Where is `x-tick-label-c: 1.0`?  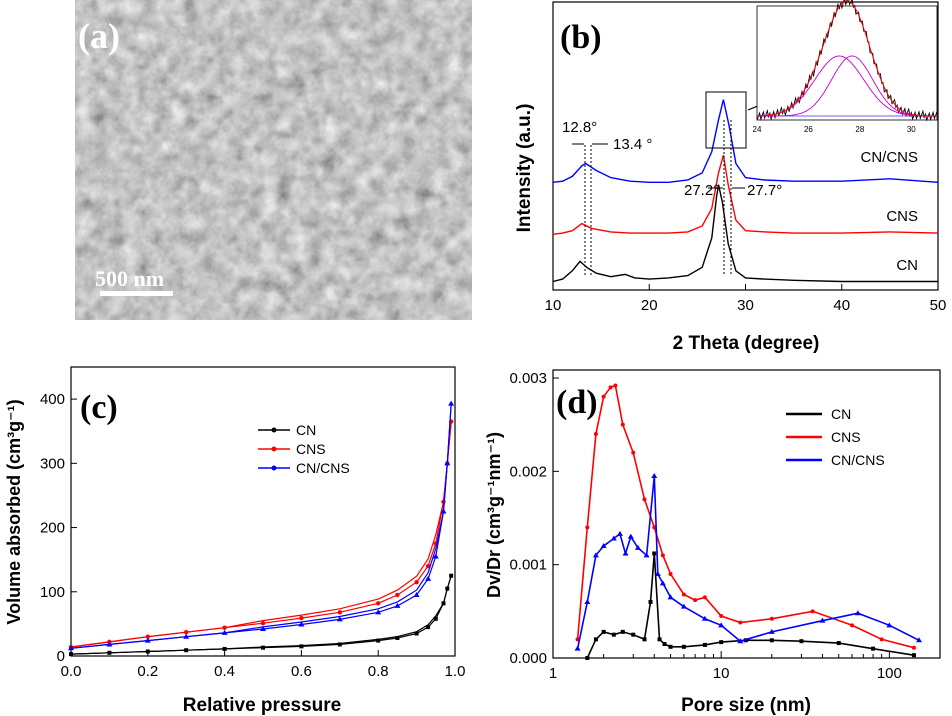
x-tick-label-c: 1.0 is located at coordinates (455, 671).